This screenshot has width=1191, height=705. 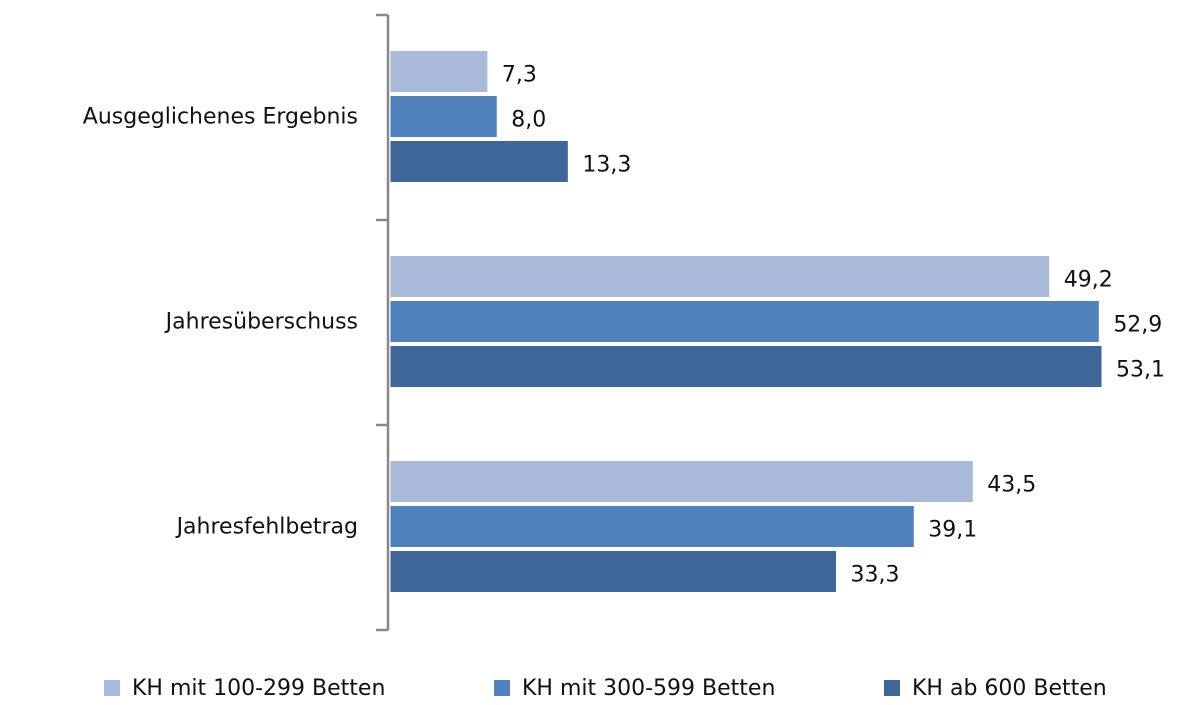 I want to click on data-label: 8,0, so click(x=528, y=120).